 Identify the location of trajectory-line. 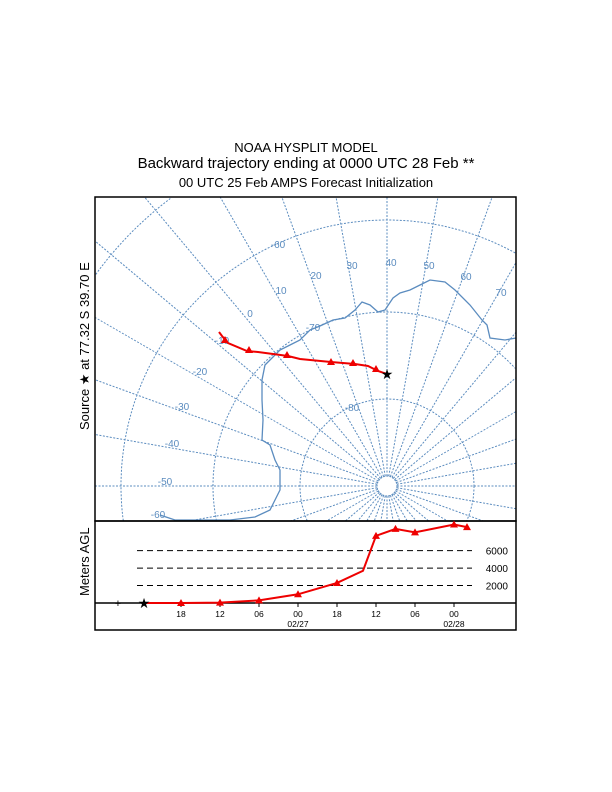
(303, 353).